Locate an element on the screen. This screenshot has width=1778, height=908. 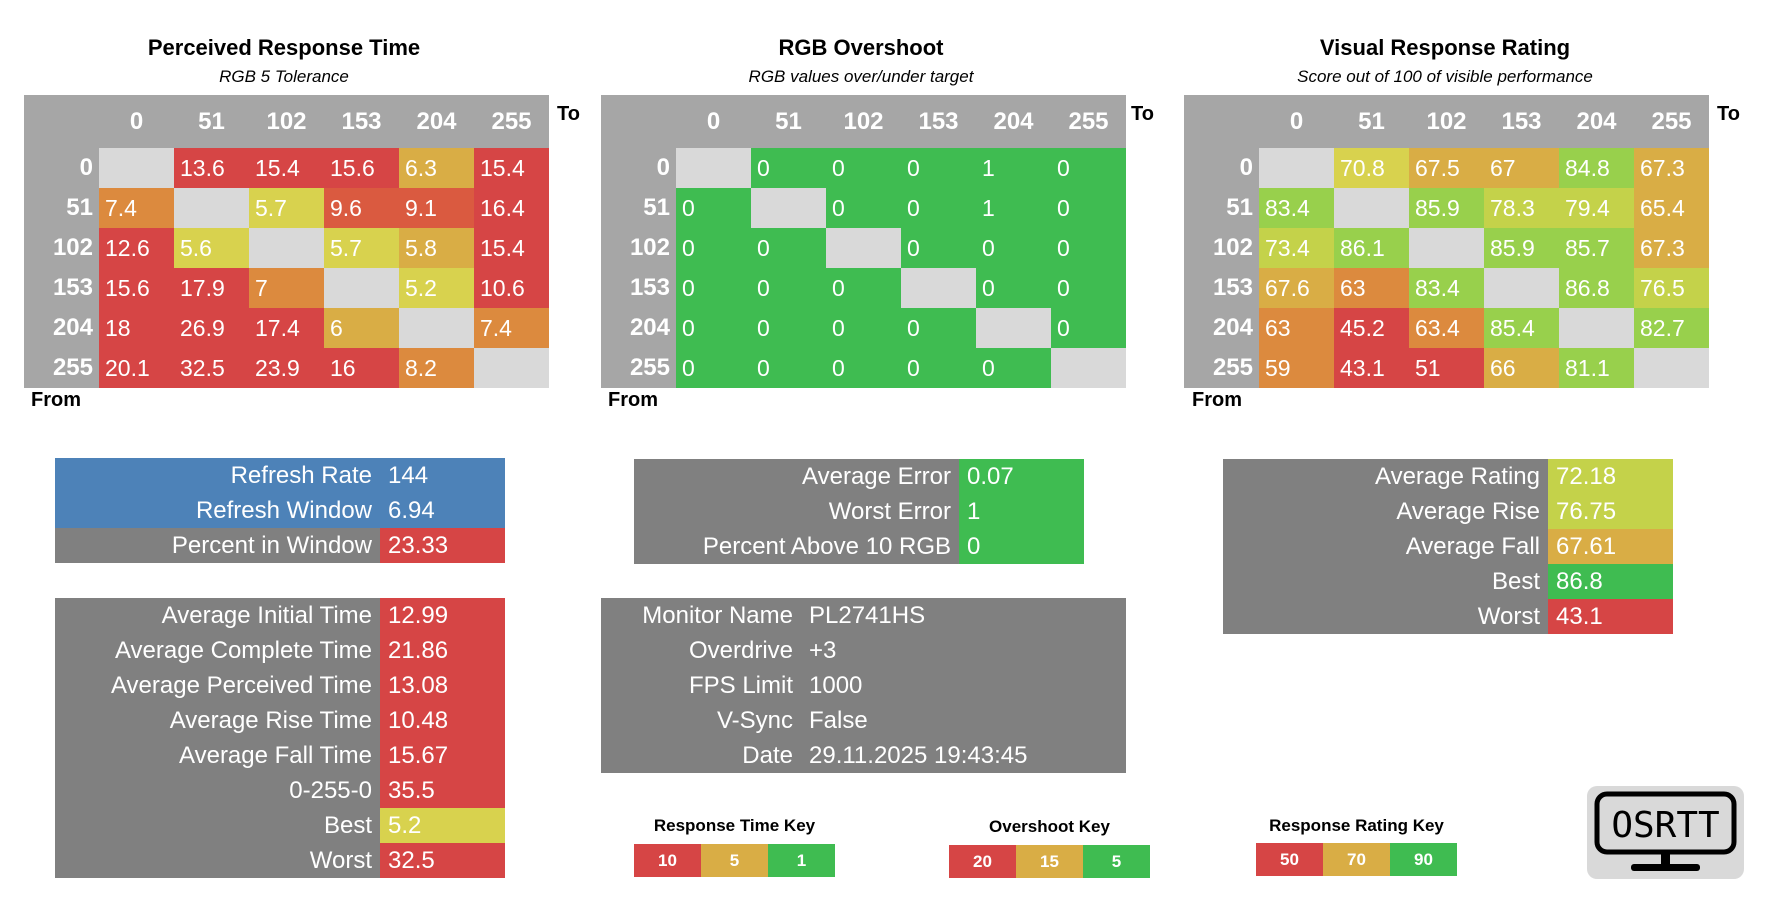
stat-label: Percent Above 10 RGB is located at coordinates (796, 546).